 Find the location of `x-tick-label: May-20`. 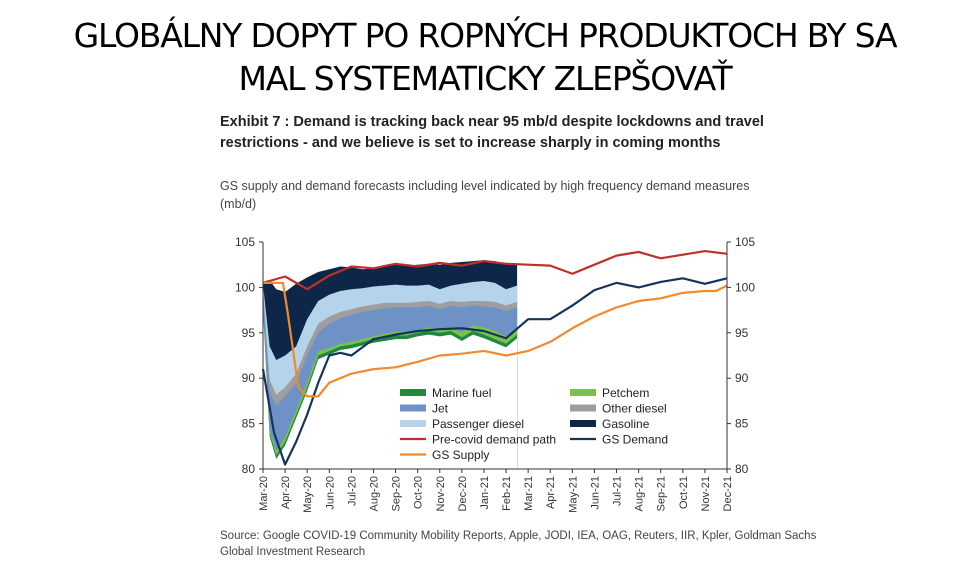

x-tick-label: May-20 is located at coordinates (308, 494).